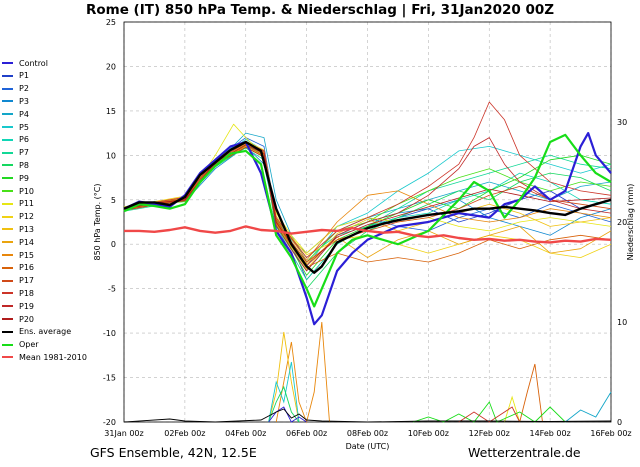 The height and width of the screenshot is (467, 640). I want to click on legend-item: P8, so click(15, 165).